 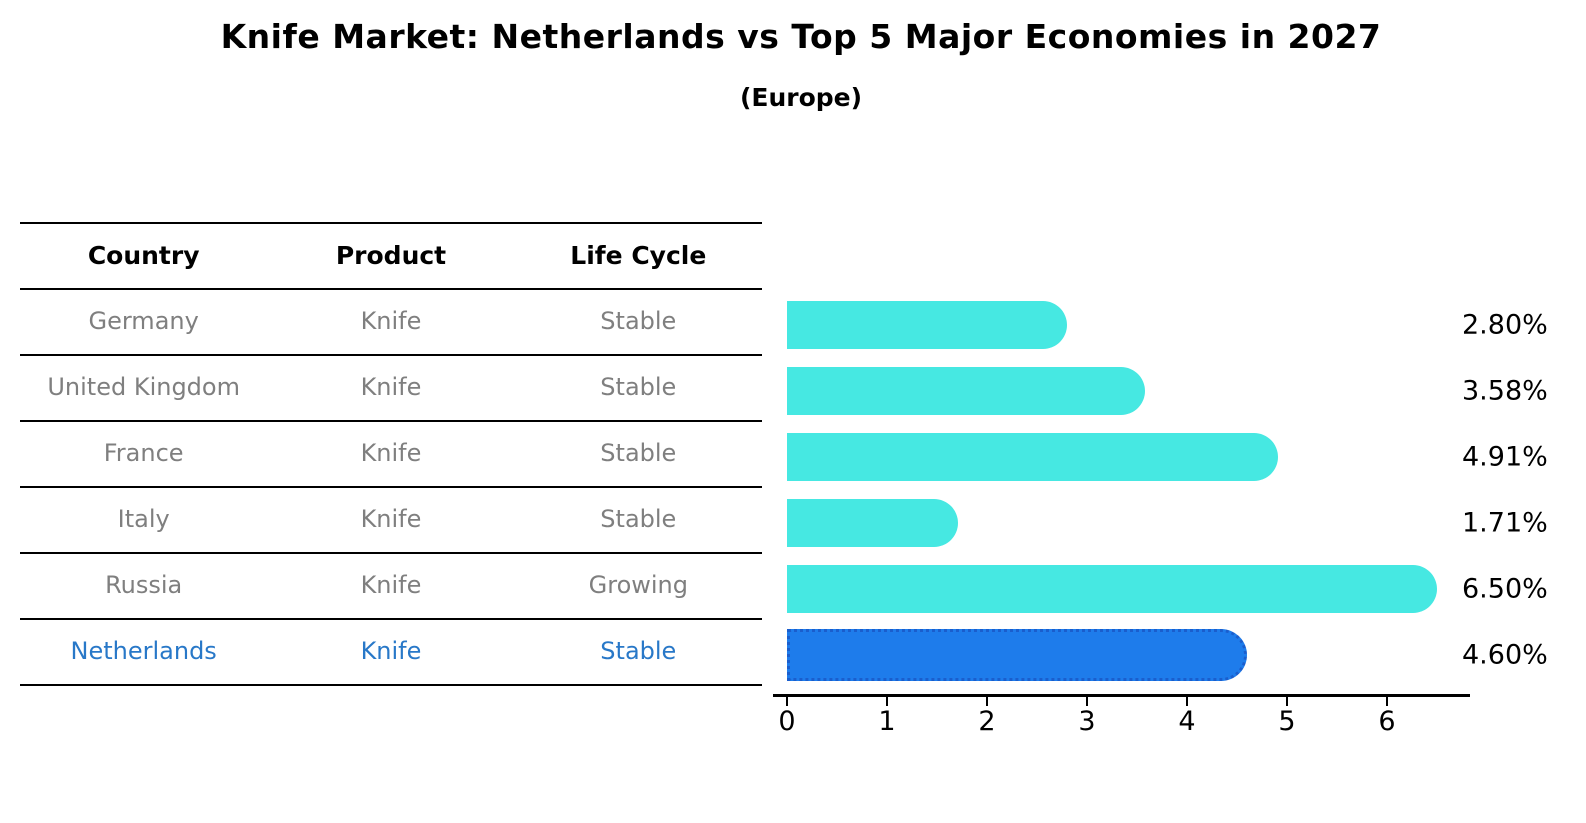 What do you see at coordinates (143, 255) in the screenshot?
I see `column-header-country: Country` at bounding box center [143, 255].